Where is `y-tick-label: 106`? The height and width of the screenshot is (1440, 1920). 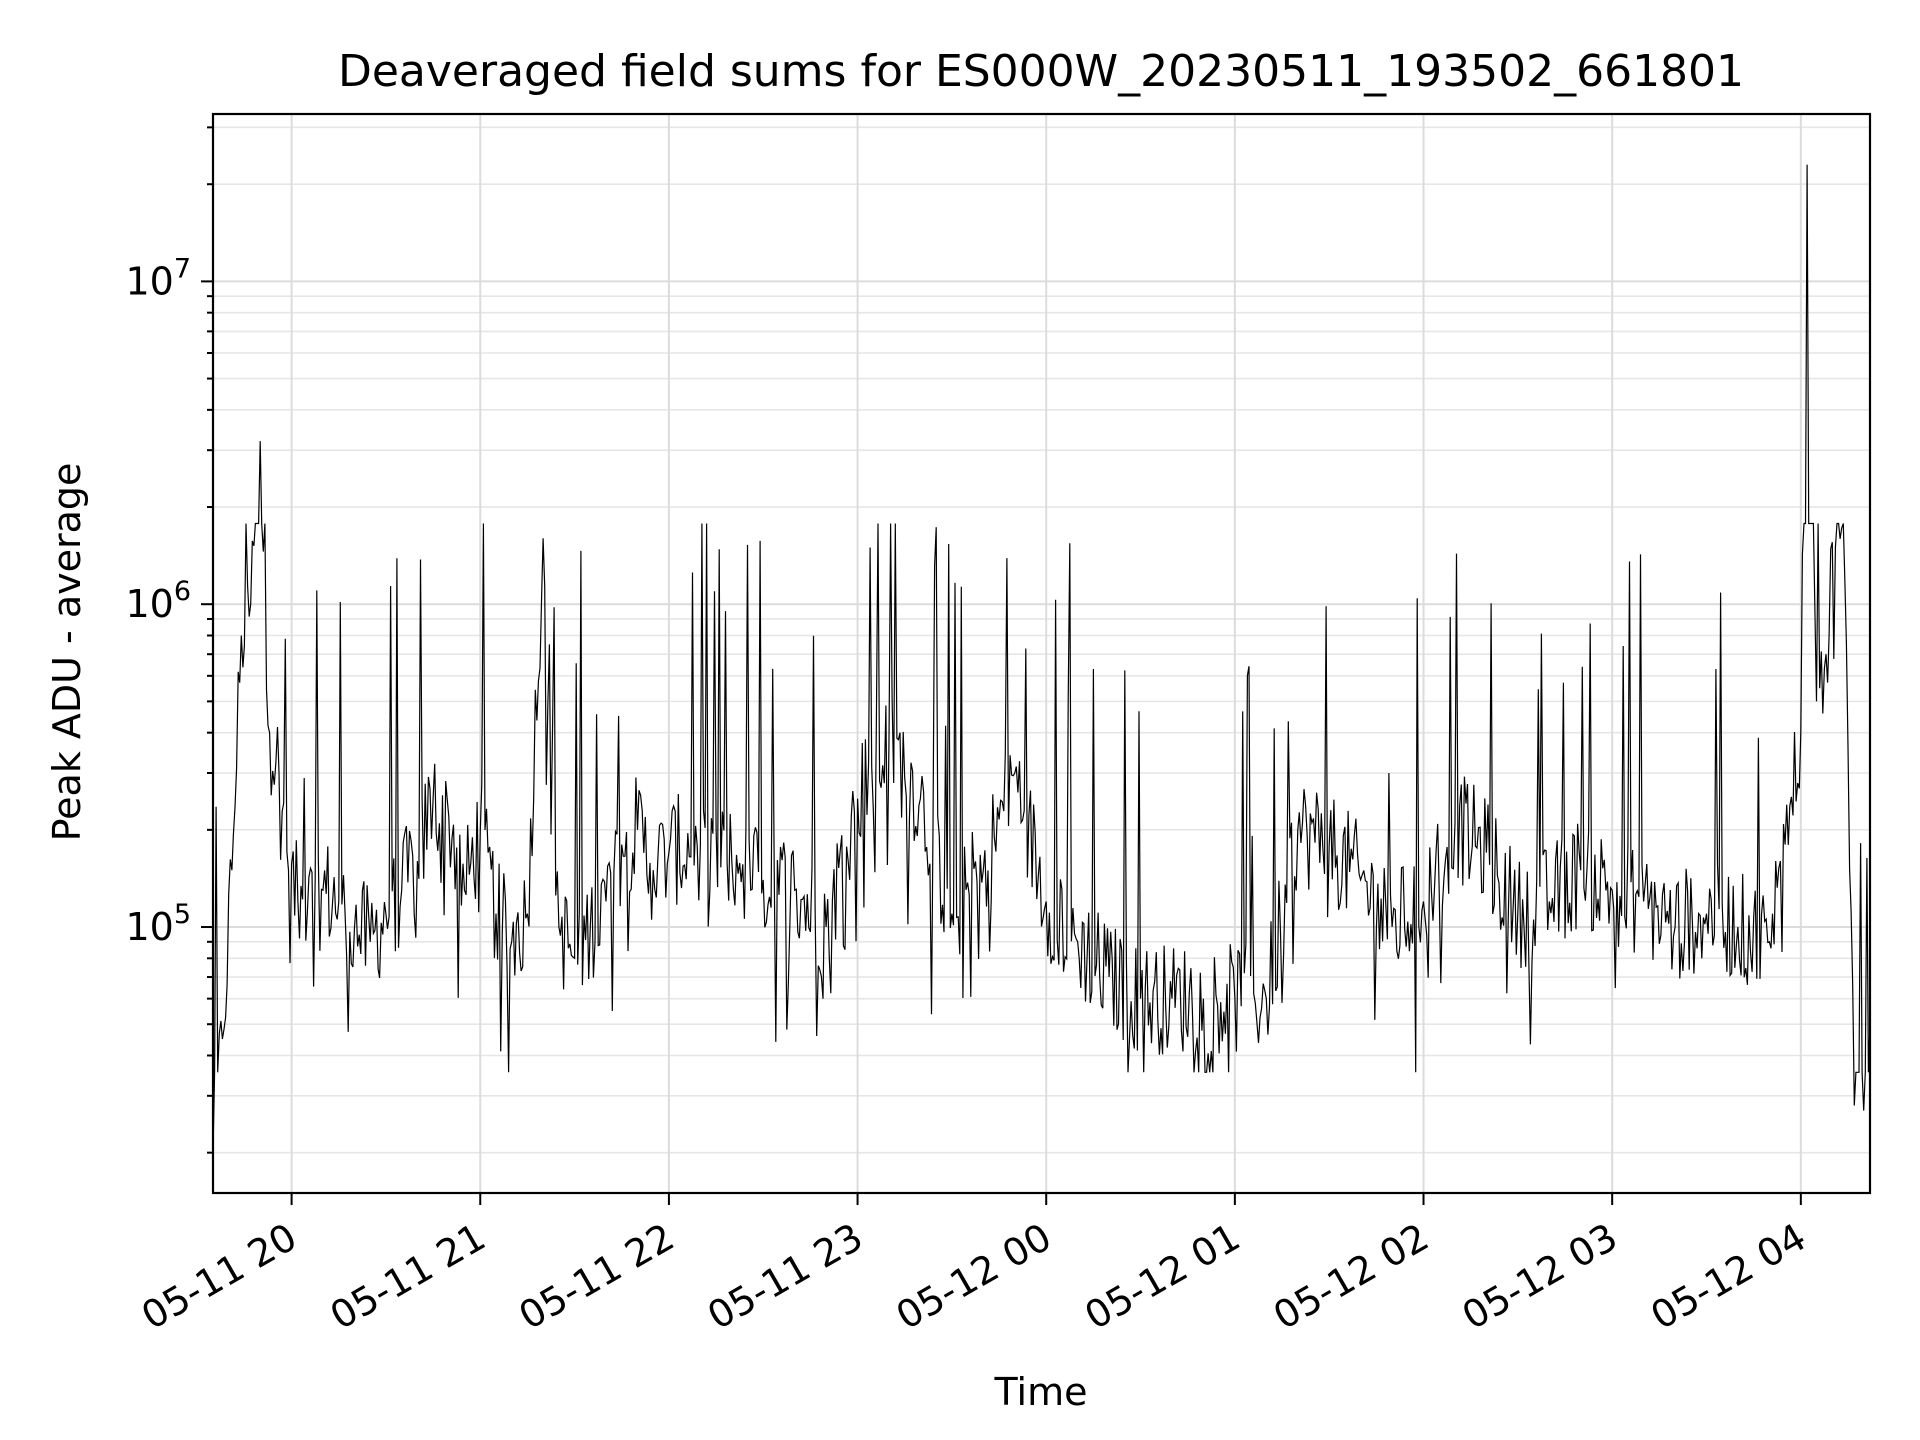 y-tick-label: 106 is located at coordinates (158, 601).